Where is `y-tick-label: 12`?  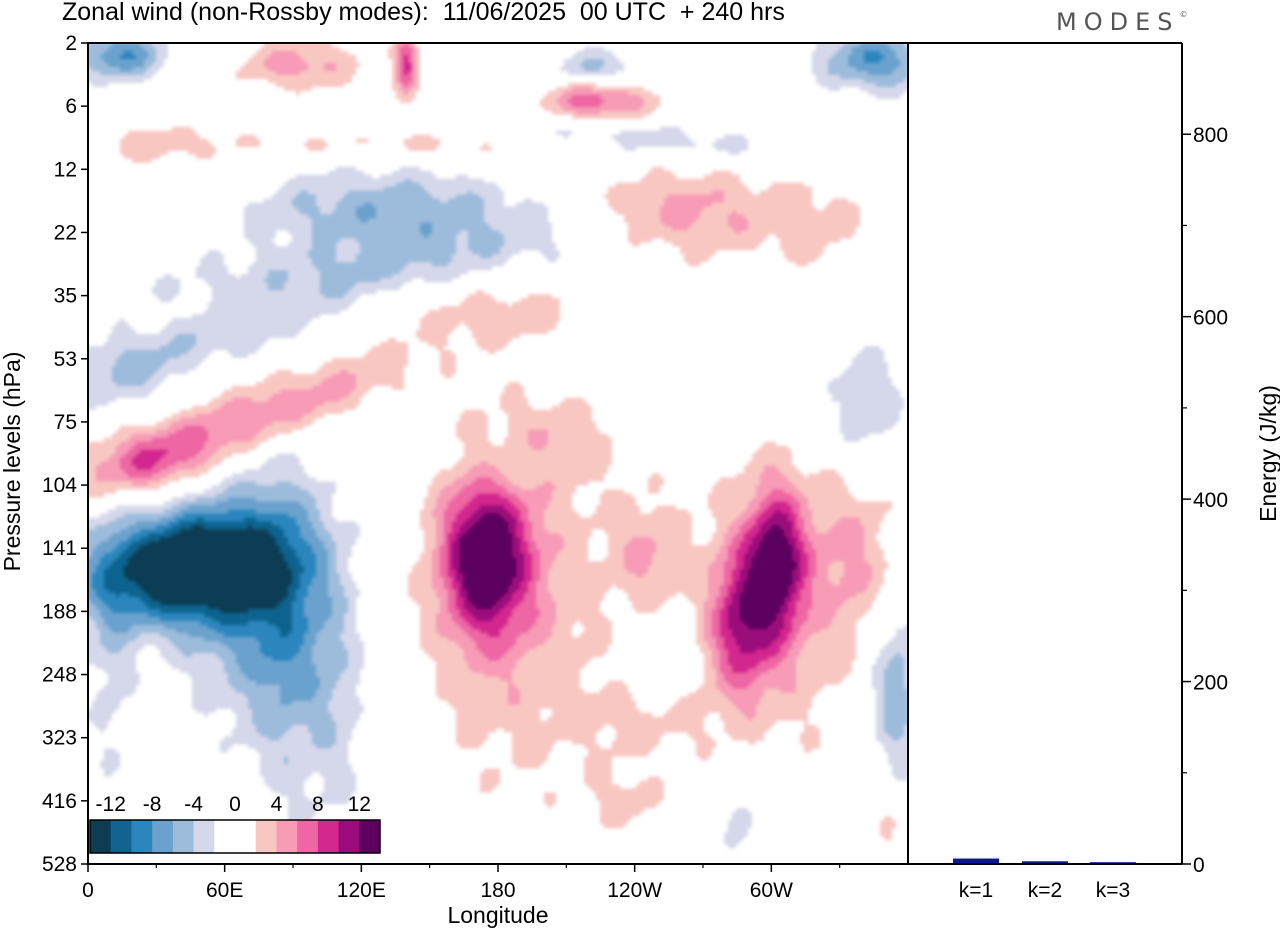 y-tick-label: 12 is located at coordinates (65, 169).